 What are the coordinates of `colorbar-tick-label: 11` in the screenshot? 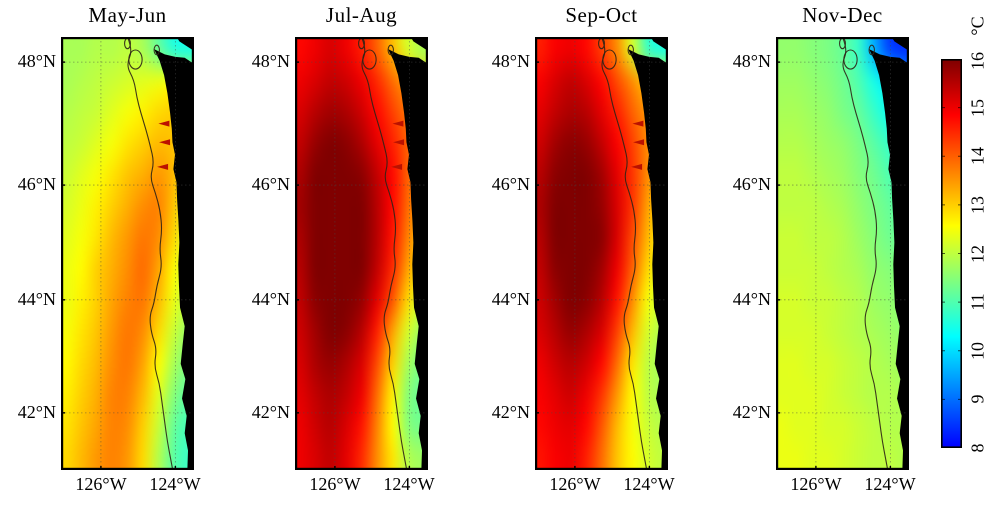 It's located at (977, 302).